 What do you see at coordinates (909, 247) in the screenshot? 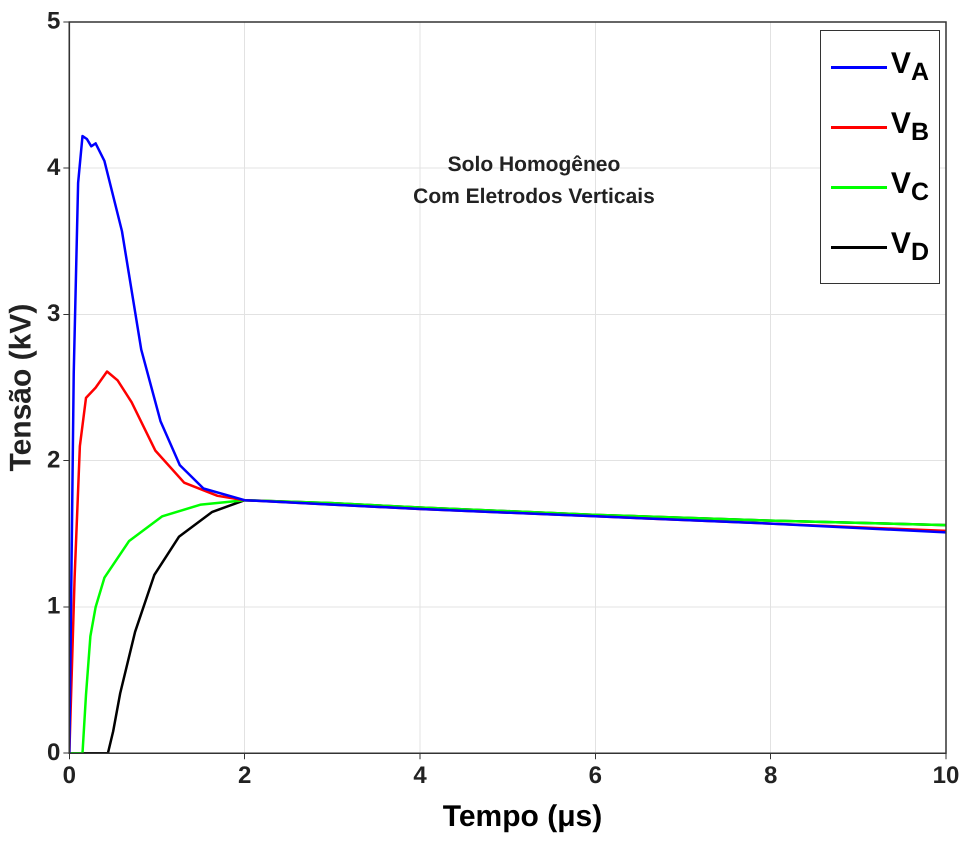
I see `legend-label: V$_{D}$` at bounding box center [909, 247].